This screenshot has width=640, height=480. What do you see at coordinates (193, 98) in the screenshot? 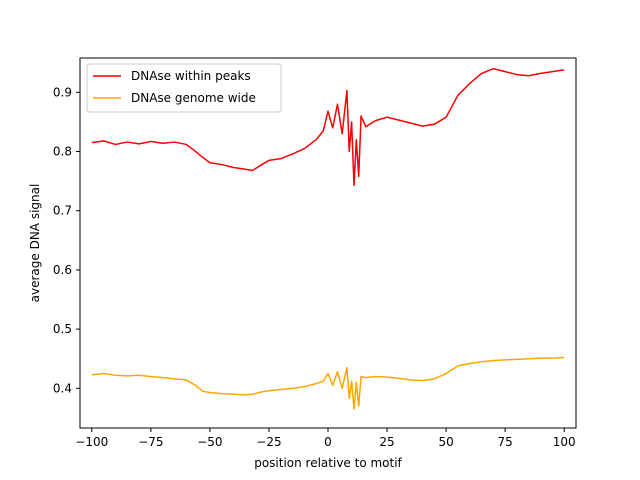
I see `legend-label-dnase-genome-wide: DNAse genome wide` at bounding box center [193, 98].